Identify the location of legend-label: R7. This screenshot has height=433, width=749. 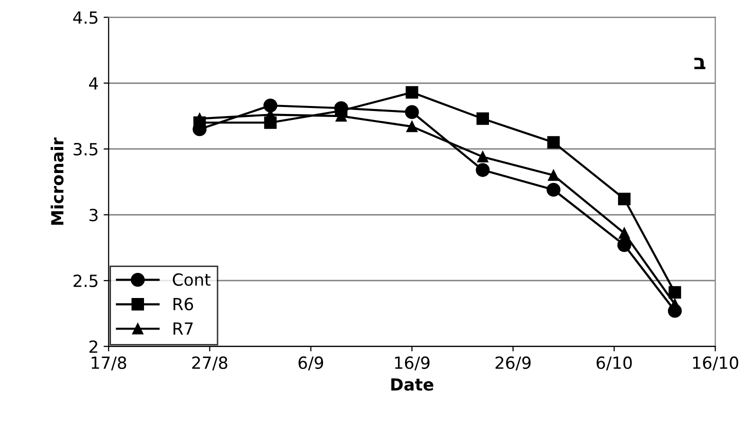
(183, 328).